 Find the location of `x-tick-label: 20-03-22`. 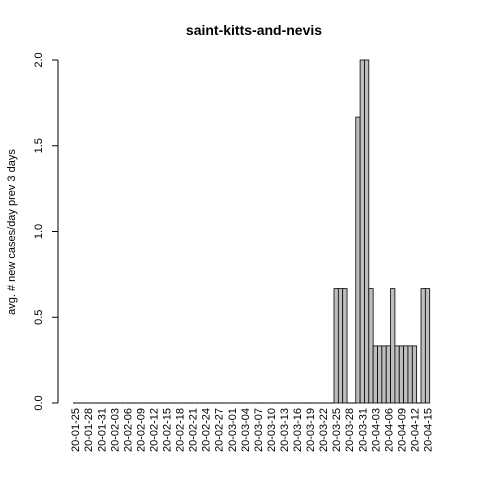

x-tick-label: 20-03-22 is located at coordinates (324, 430).